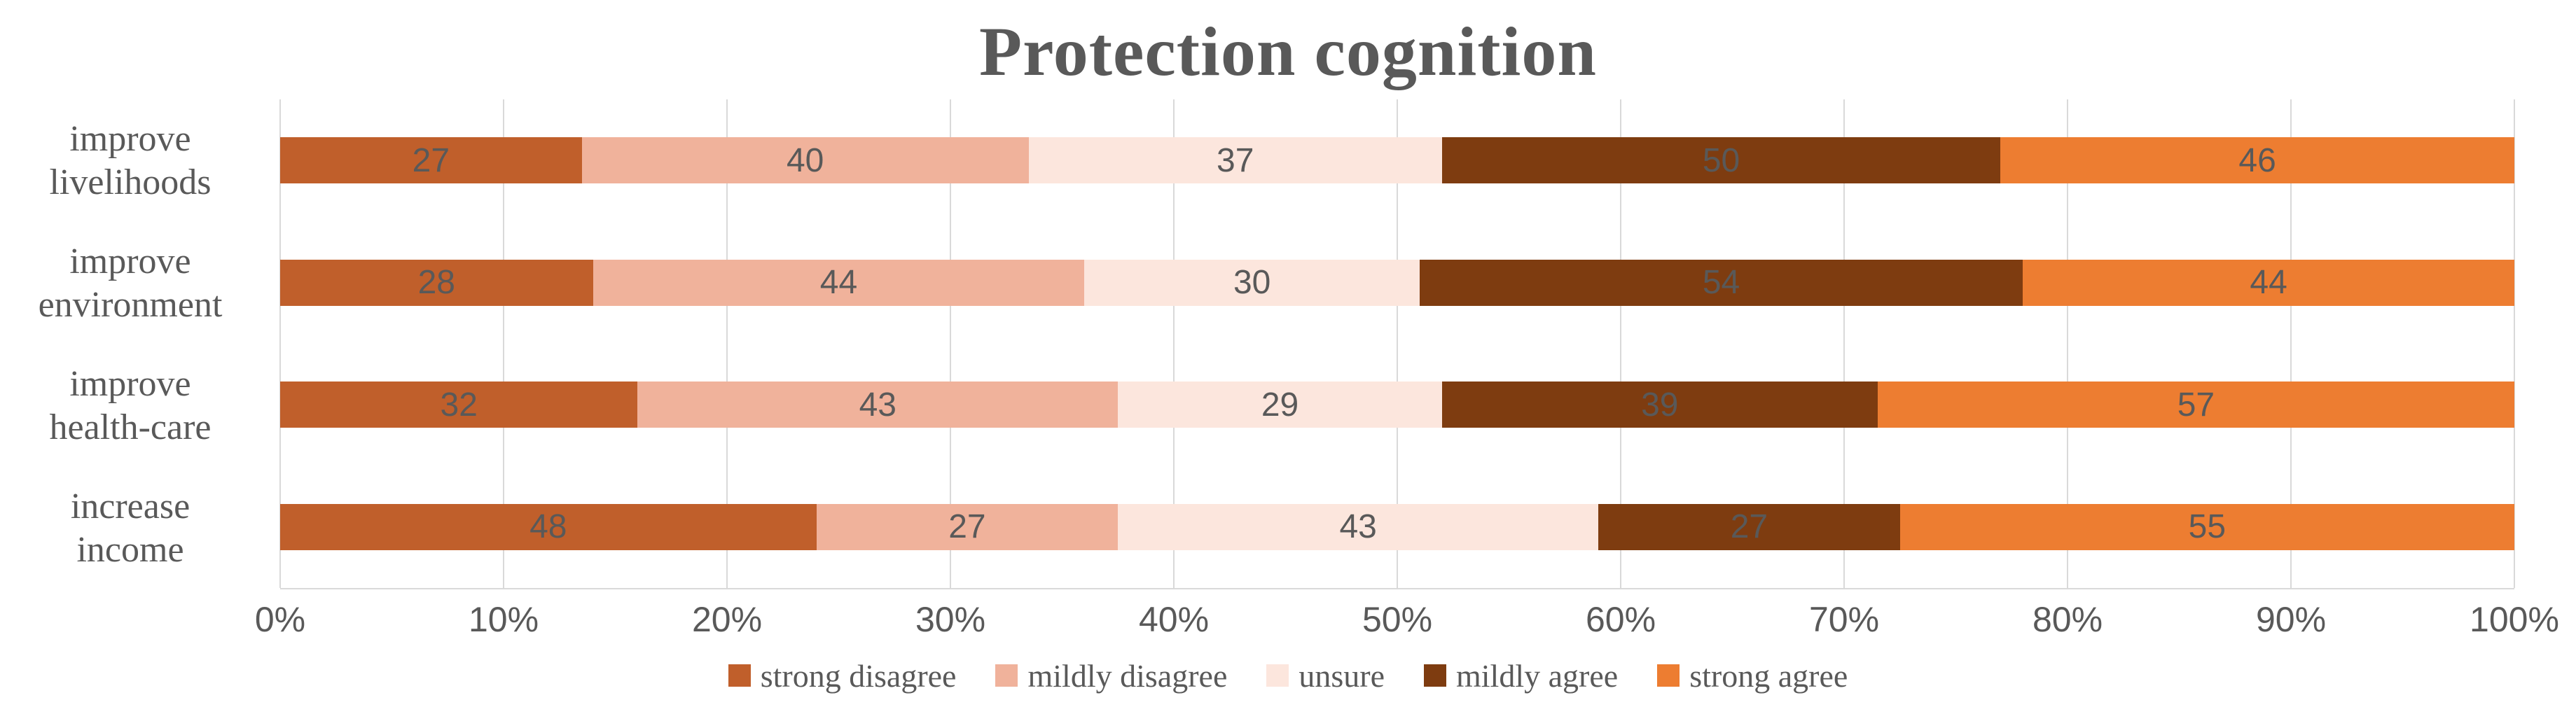  I want to click on data-label: 40, so click(805, 160).